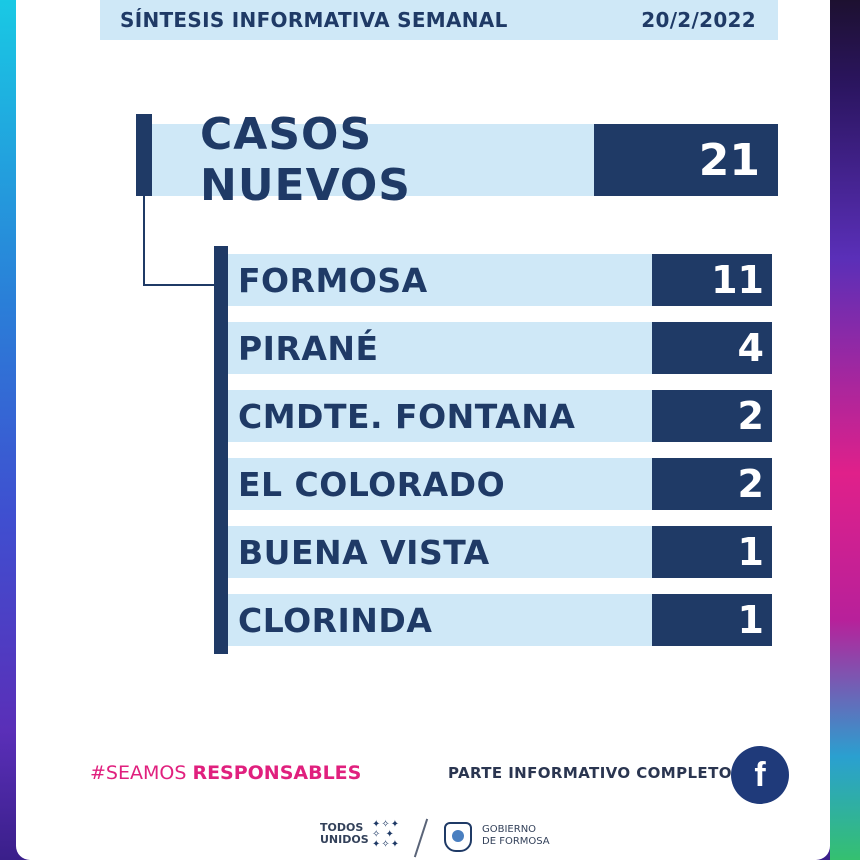 Image resolution: width=860 pixels, height=860 pixels. I want to click on hashtag-bold: RESPONSABLES, so click(277, 773).